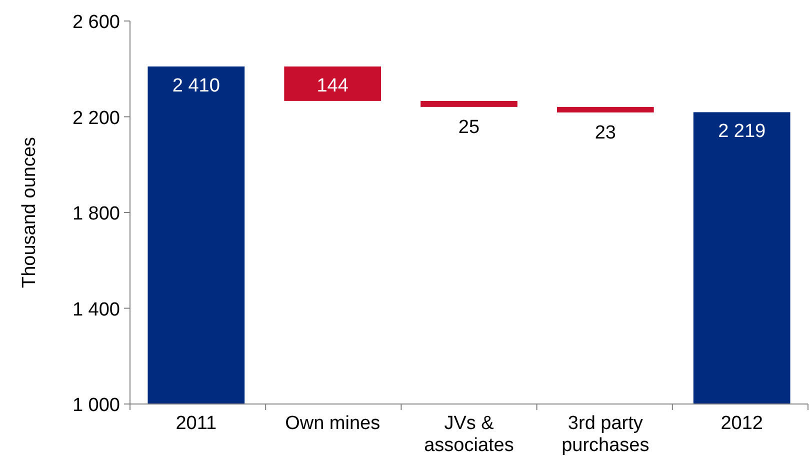 Image resolution: width=809 pixels, height=470 pixels. Describe the element at coordinates (469, 434) in the screenshot. I see `x-tick-label: JVs & associates` at that location.